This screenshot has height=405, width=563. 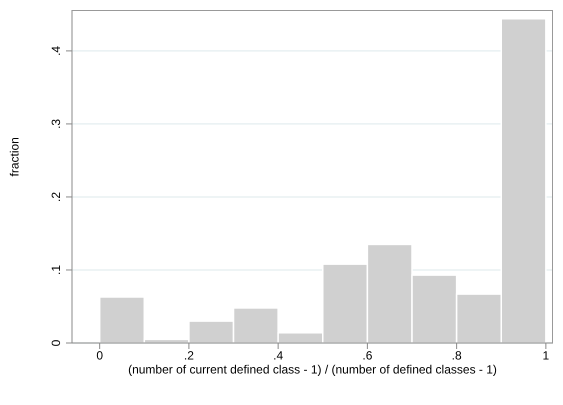 I want to click on y-tick-label: 0, so click(x=56, y=342).